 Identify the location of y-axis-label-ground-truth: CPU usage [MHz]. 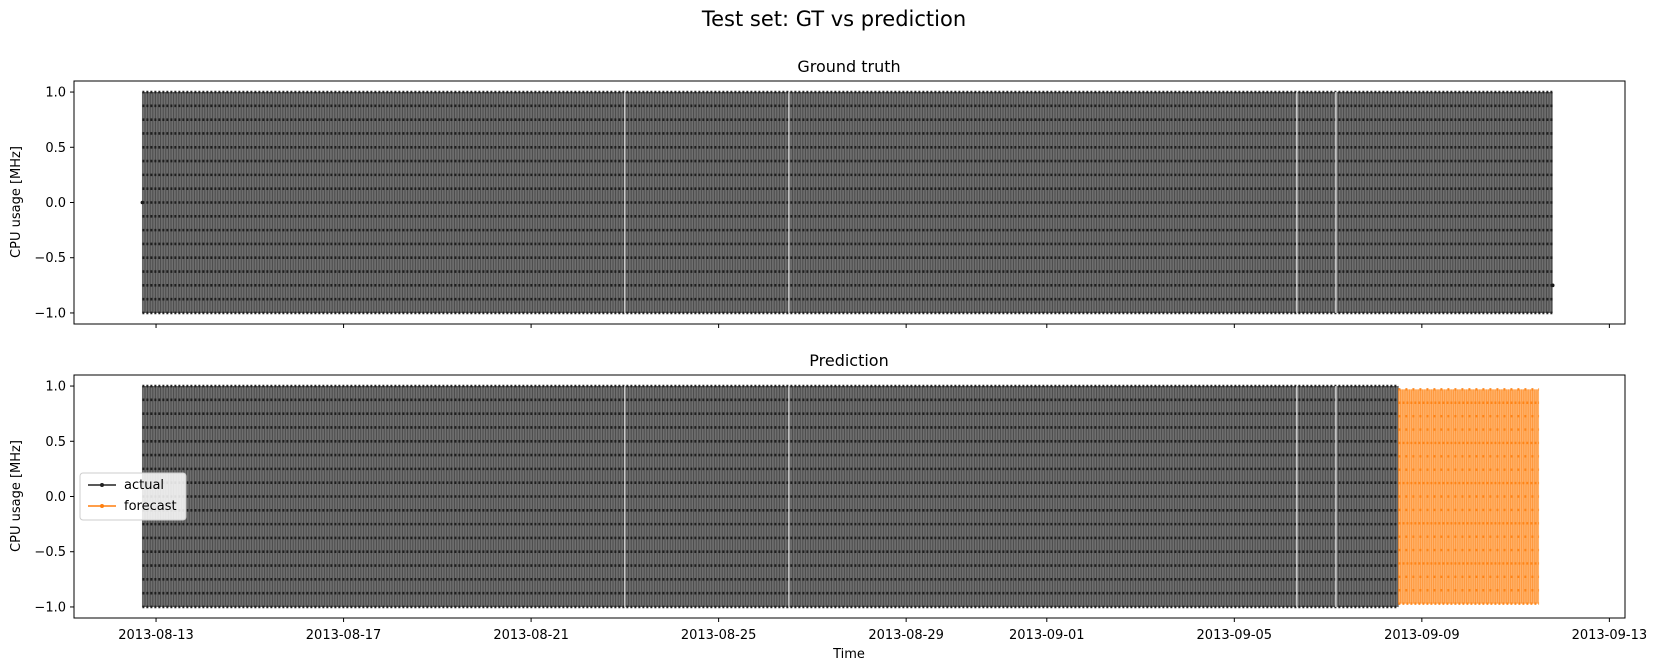
(16, 202).